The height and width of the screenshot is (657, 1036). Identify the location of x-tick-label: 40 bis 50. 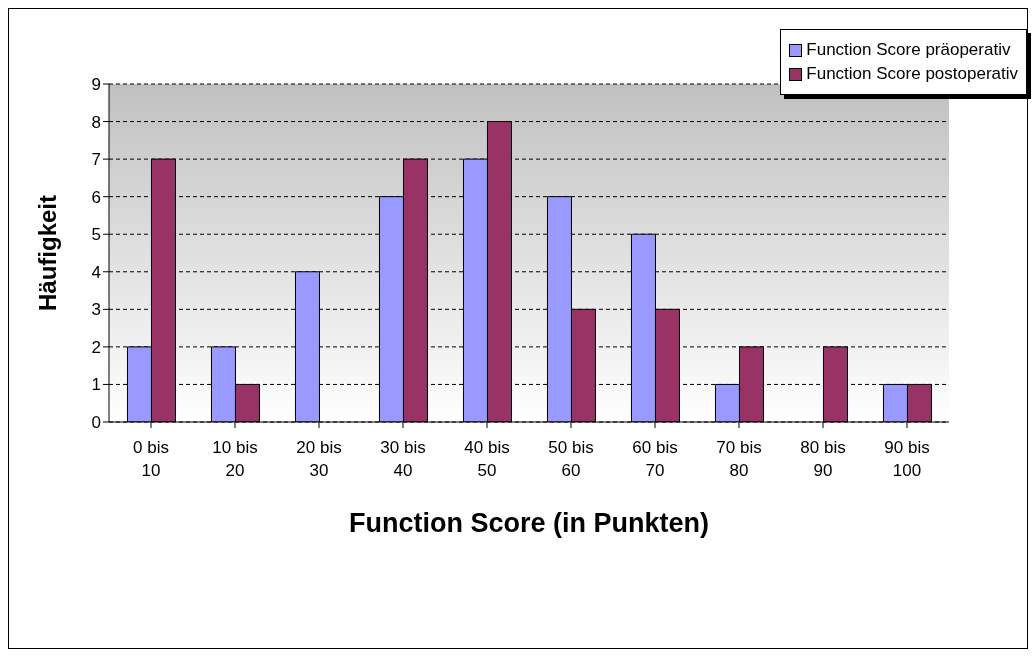
(487, 459).